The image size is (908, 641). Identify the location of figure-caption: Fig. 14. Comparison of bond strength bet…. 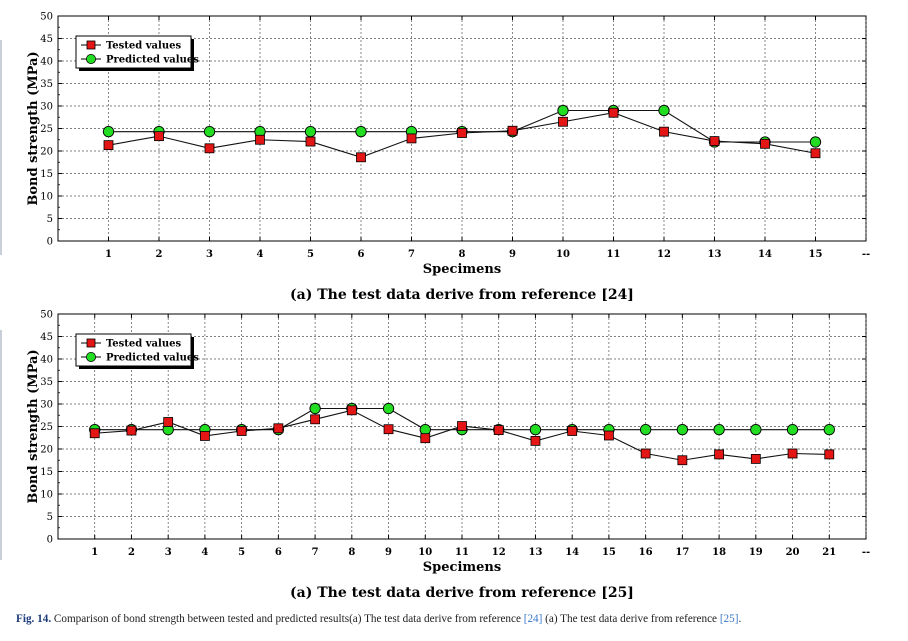
(456, 619).